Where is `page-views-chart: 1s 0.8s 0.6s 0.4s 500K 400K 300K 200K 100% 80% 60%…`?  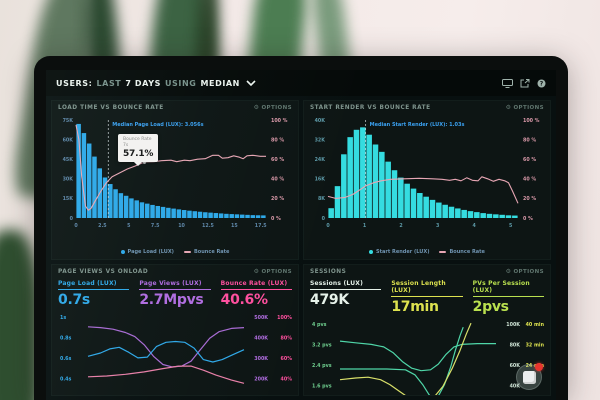 page-views-chart: 1s 0.8s 0.6s 0.4s 500K 400K 300K 200K 100% 80% 60%… is located at coordinates (175, 351).